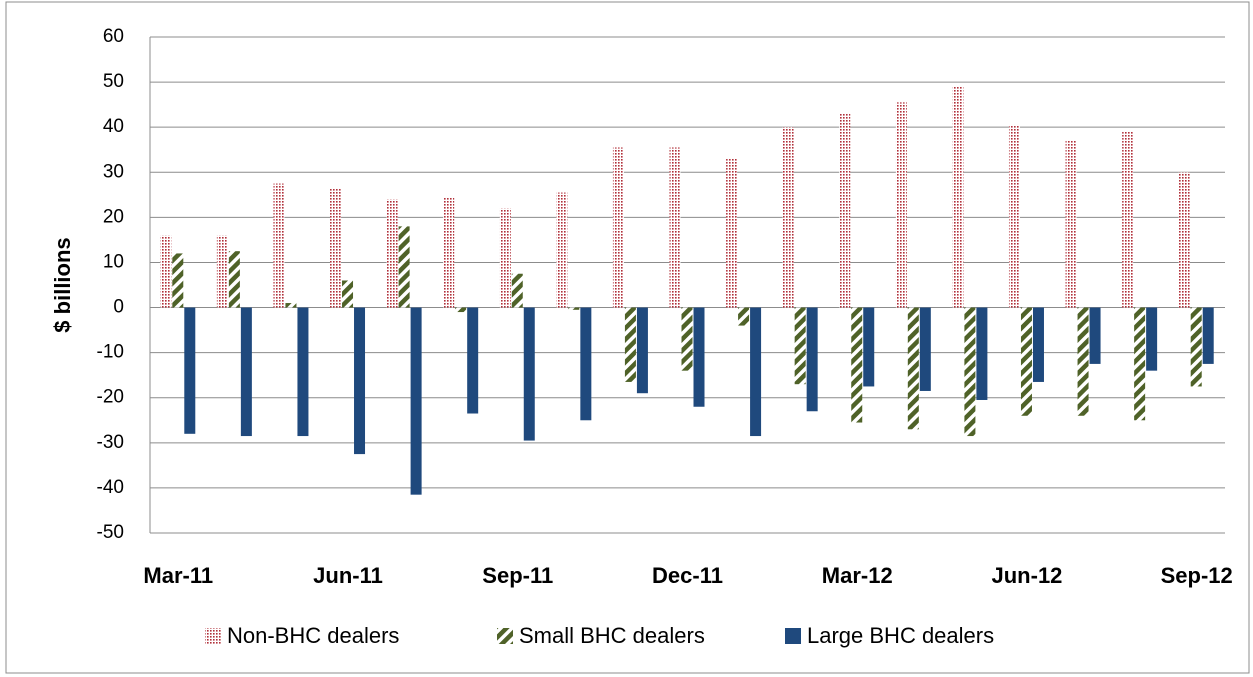  What do you see at coordinates (1027, 575) in the screenshot?
I see `x-tick-label: Jun-12` at bounding box center [1027, 575].